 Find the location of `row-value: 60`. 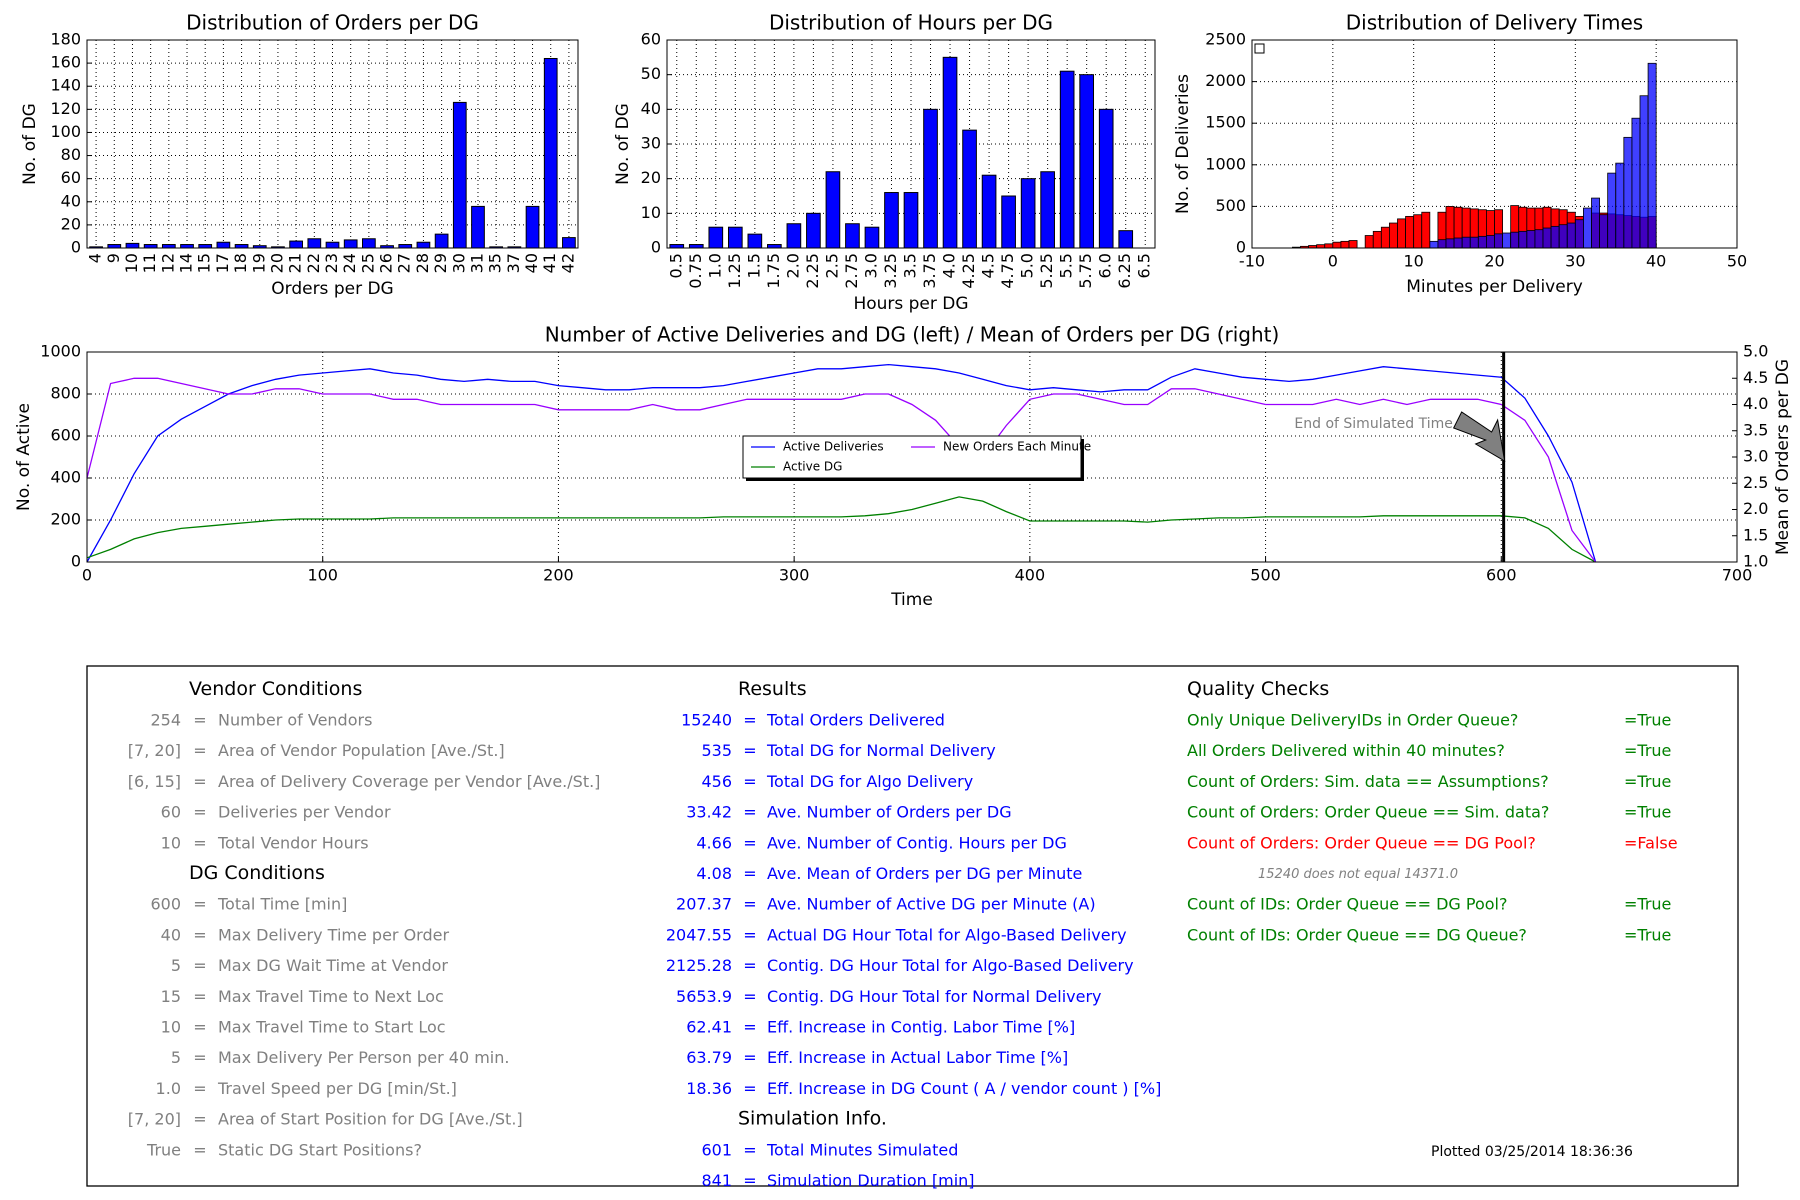

row-value: 60 is located at coordinates (171, 812).